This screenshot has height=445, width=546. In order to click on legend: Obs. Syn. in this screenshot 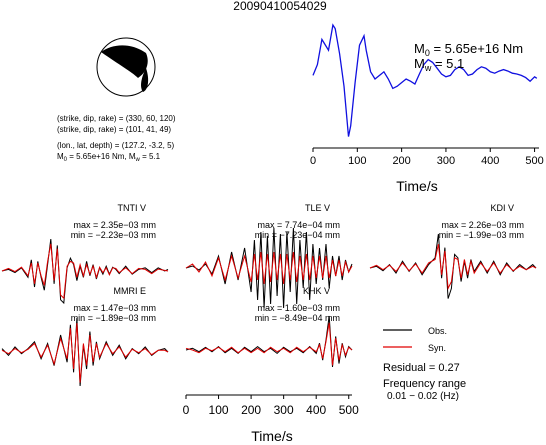, I will do `click(415, 339)`.